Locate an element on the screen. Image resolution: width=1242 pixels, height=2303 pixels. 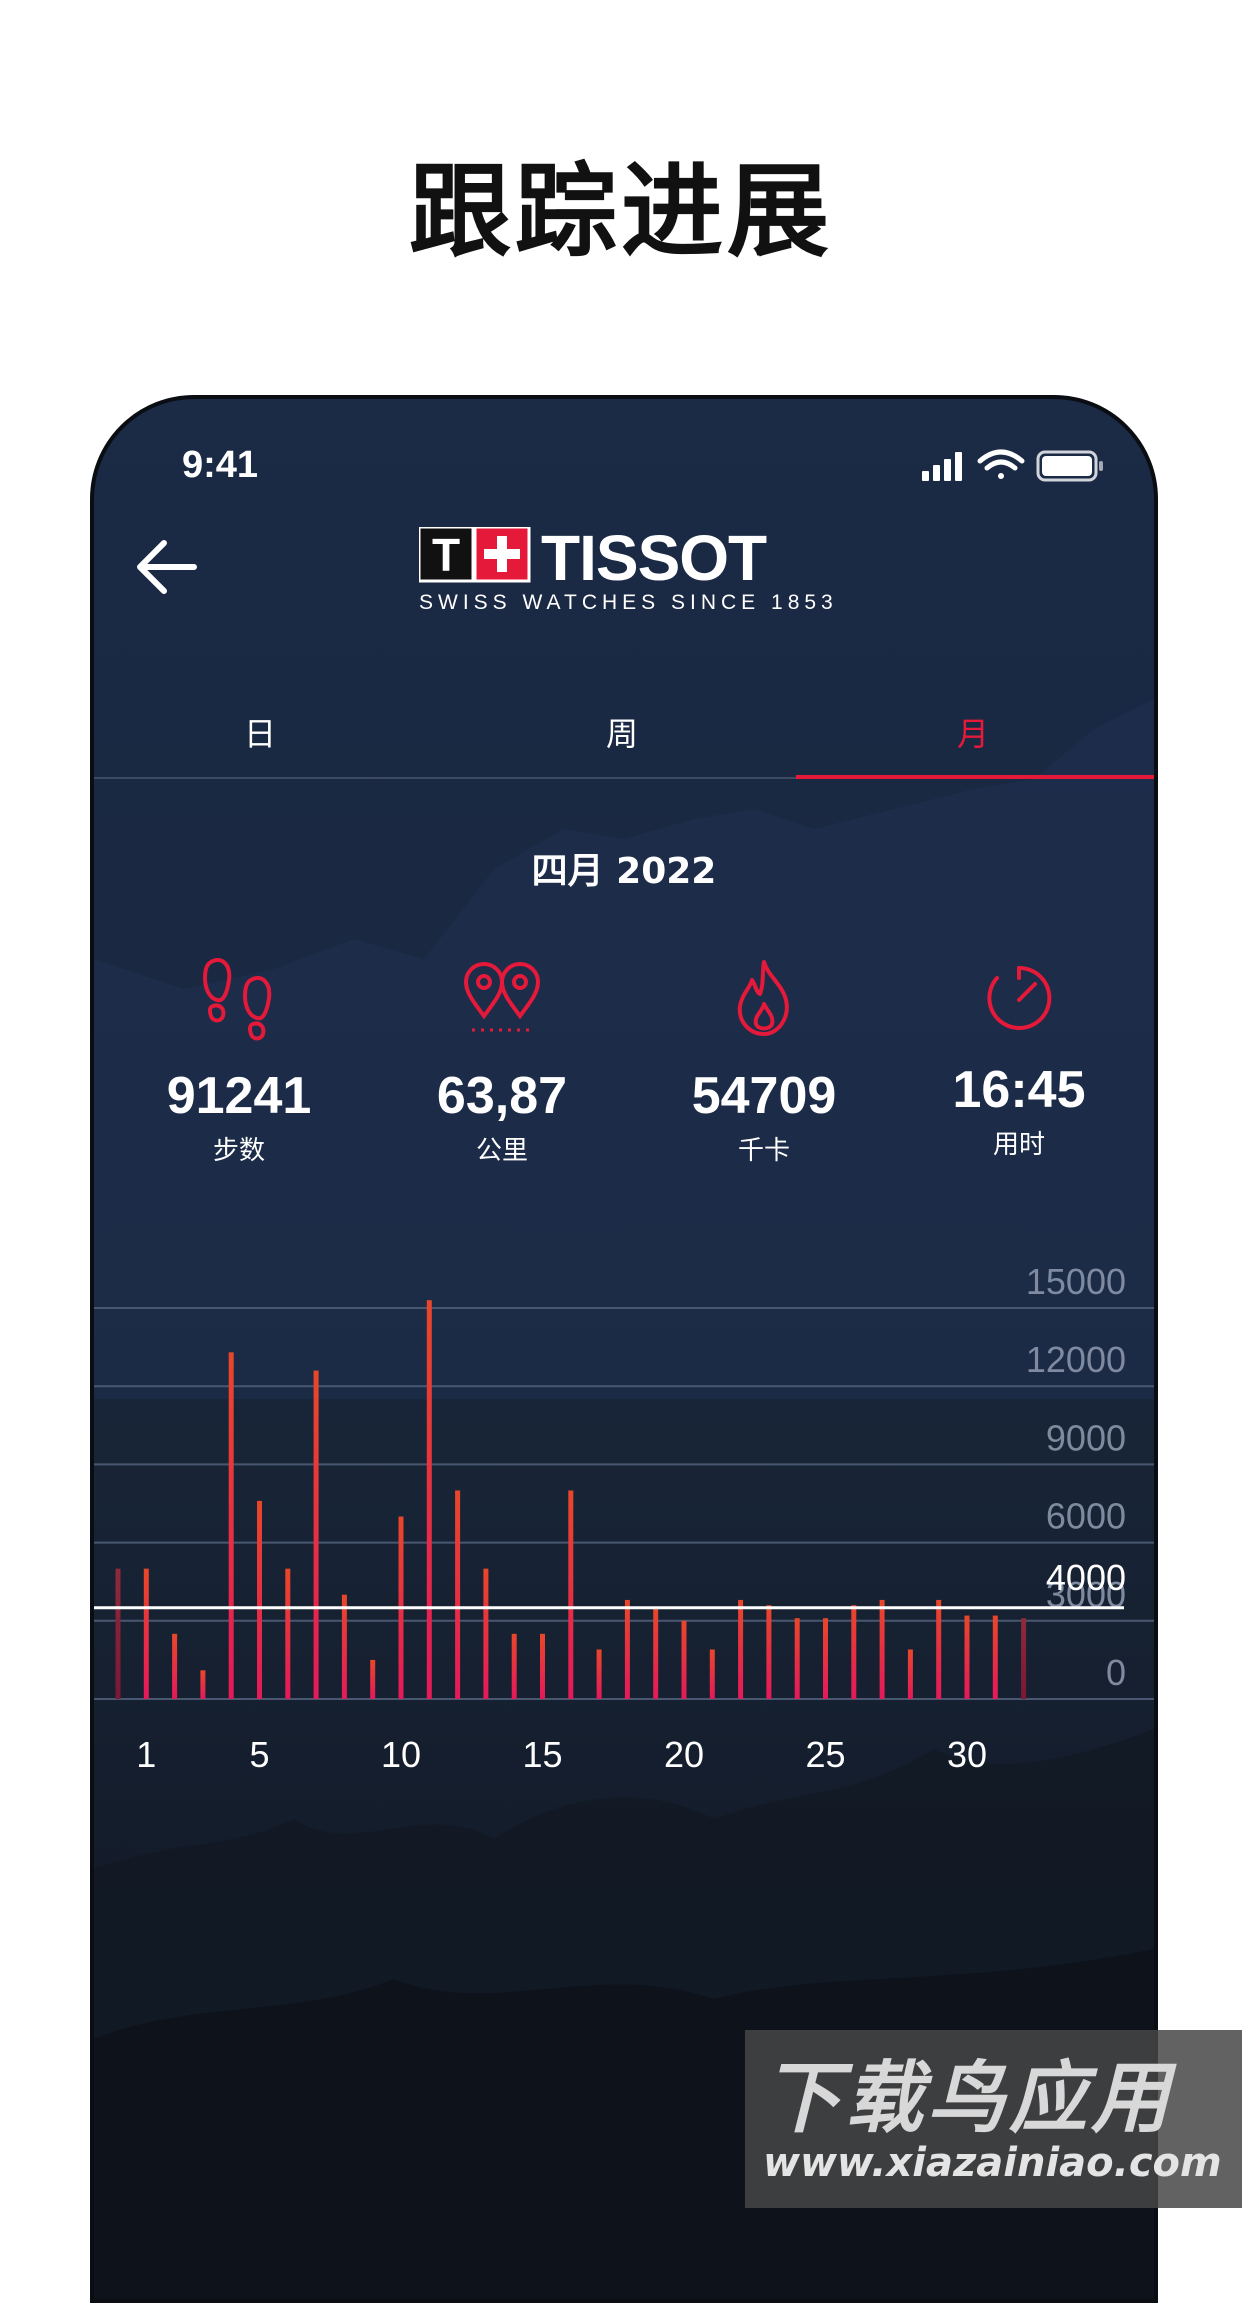
distance-label: 公里 is located at coordinates (501, 1151).